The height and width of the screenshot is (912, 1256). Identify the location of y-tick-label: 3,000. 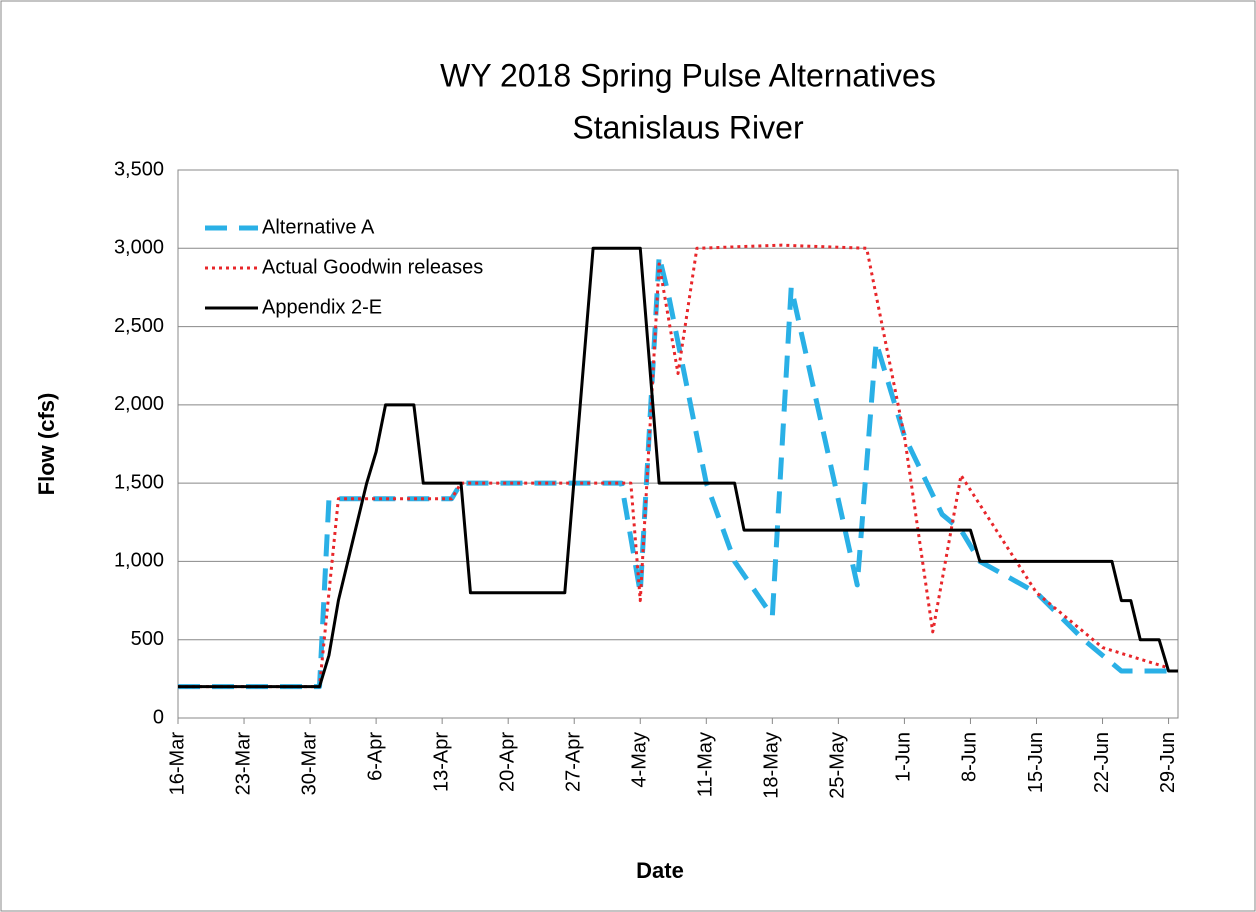
(139, 248).